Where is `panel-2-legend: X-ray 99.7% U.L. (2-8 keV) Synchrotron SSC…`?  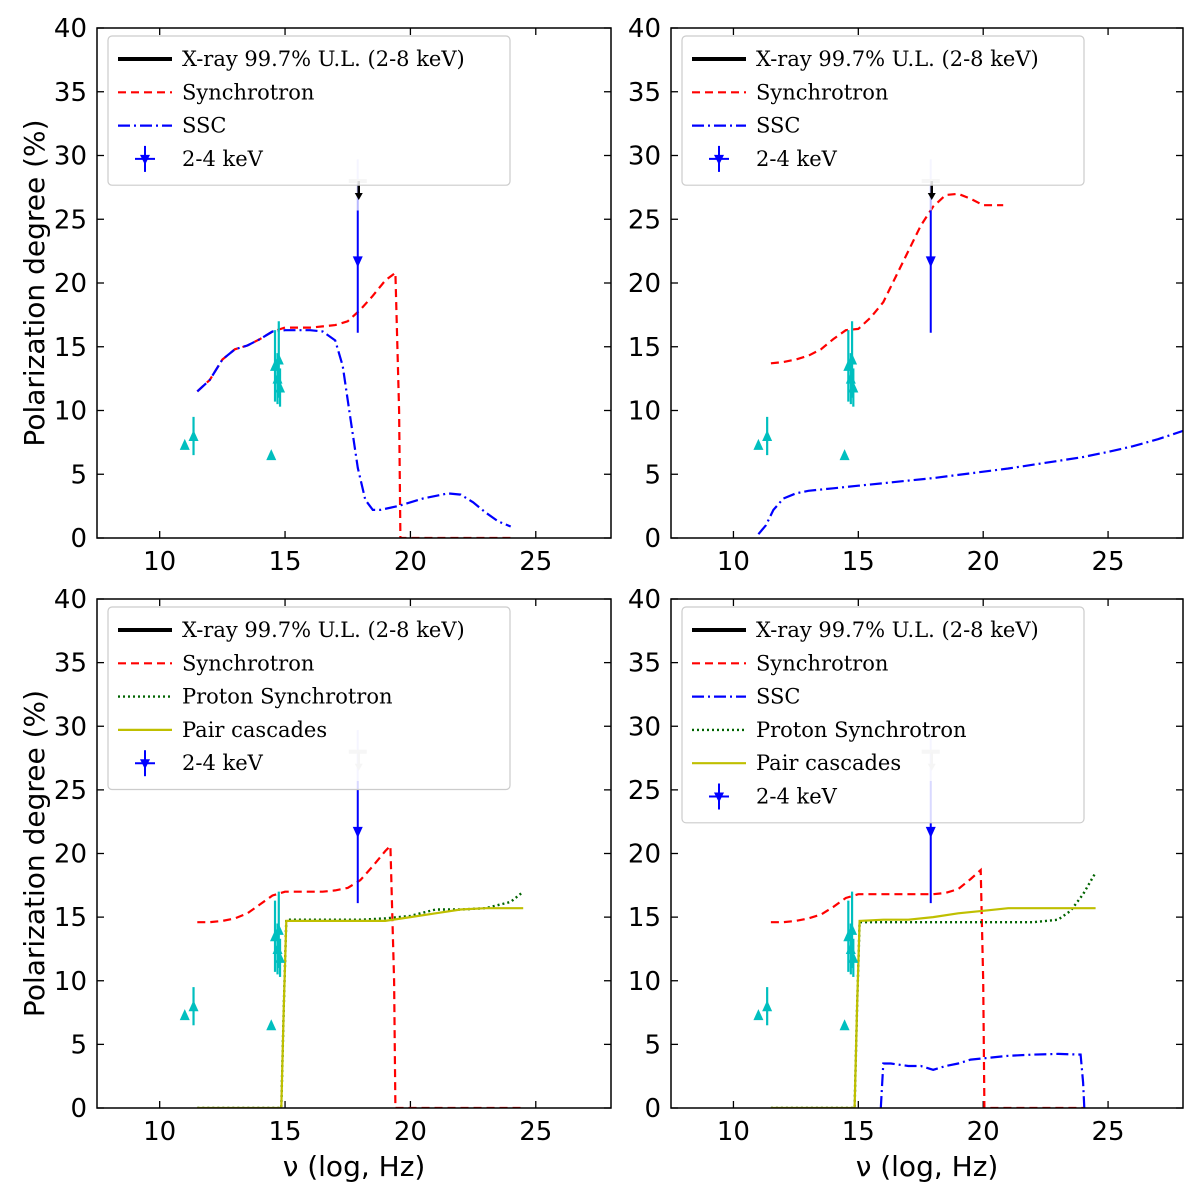
panel-2-legend: X-ray 99.7% U.L. (2-8 keV) Synchrotron SSC… is located at coordinates (883, 110).